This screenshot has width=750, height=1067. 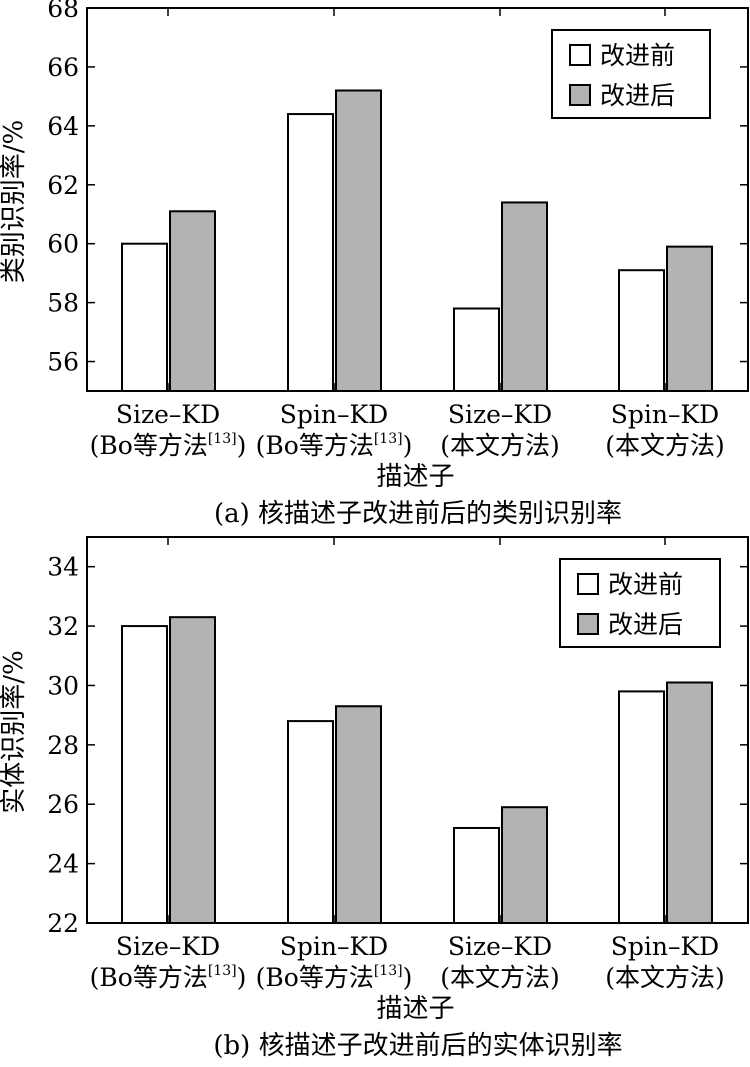 What do you see at coordinates (63, 244) in the screenshot?
I see `y-tick-label: 60` at bounding box center [63, 244].